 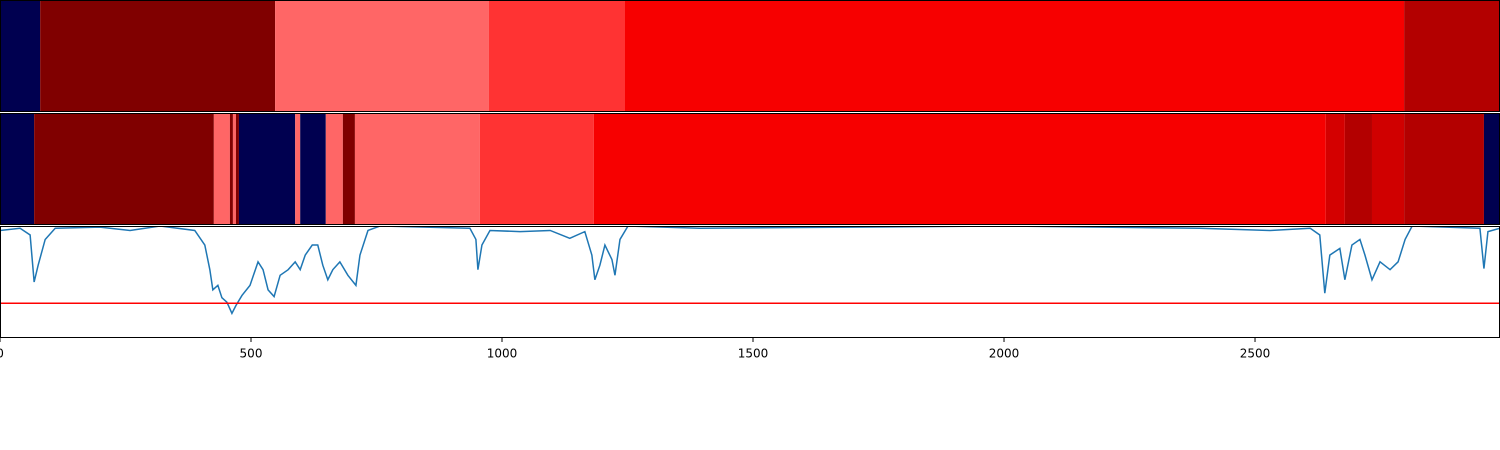 I want to click on x-tick-label: 500, so click(x=251, y=354).